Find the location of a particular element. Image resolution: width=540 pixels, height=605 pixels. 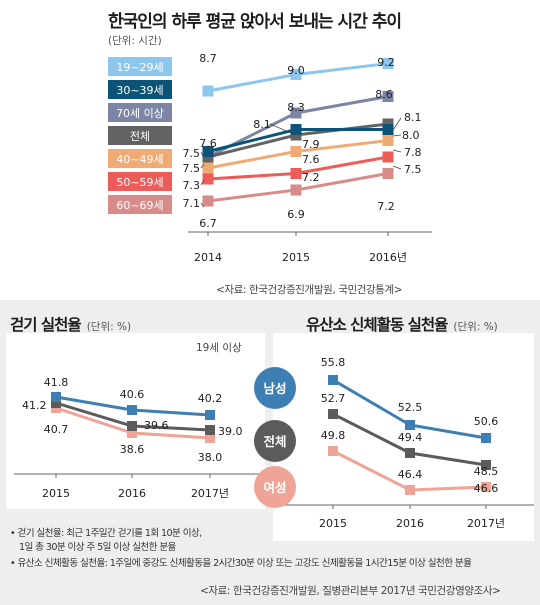

main-unit: (단위: 시간) is located at coordinates (135, 41).